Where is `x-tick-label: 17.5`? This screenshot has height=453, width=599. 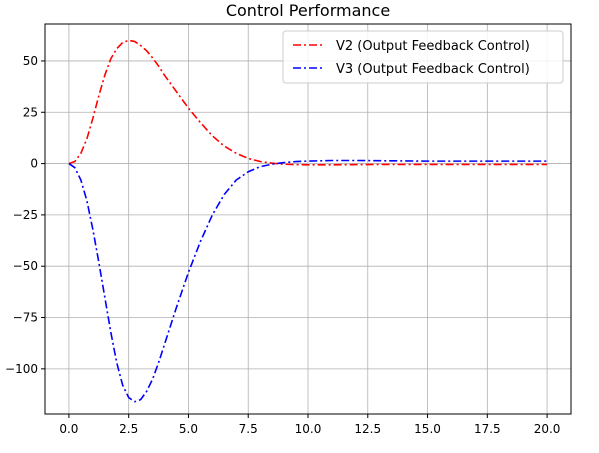
x-tick-label: 17.5 is located at coordinates (487, 429).